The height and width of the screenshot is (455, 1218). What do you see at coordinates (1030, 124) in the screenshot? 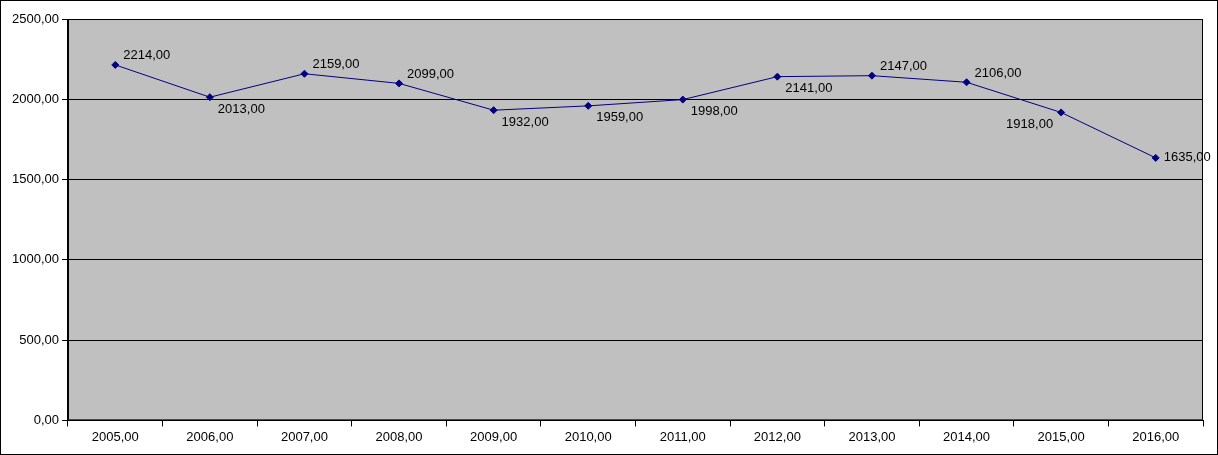
I see `data-label: 1918,00` at bounding box center [1030, 124].